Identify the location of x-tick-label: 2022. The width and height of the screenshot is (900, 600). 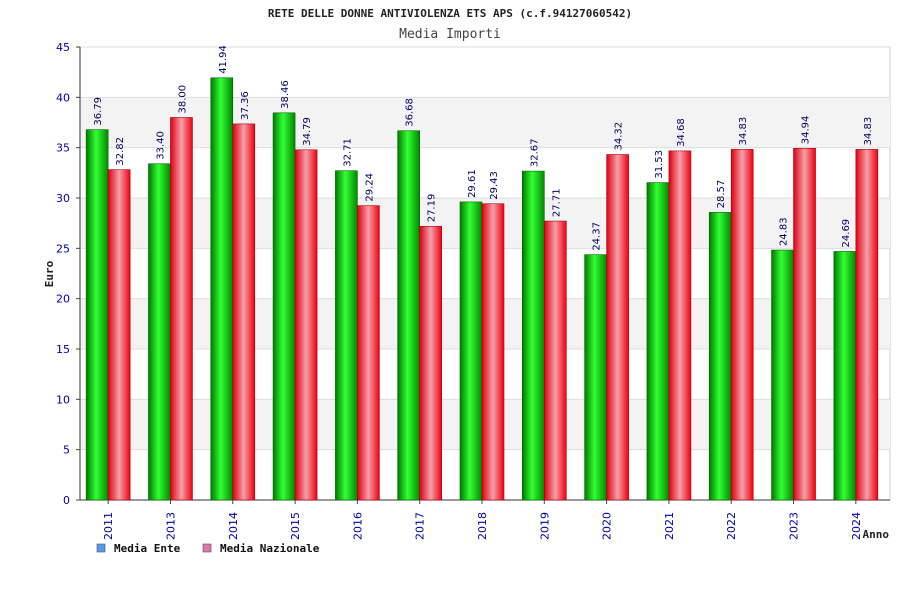
(731, 526).